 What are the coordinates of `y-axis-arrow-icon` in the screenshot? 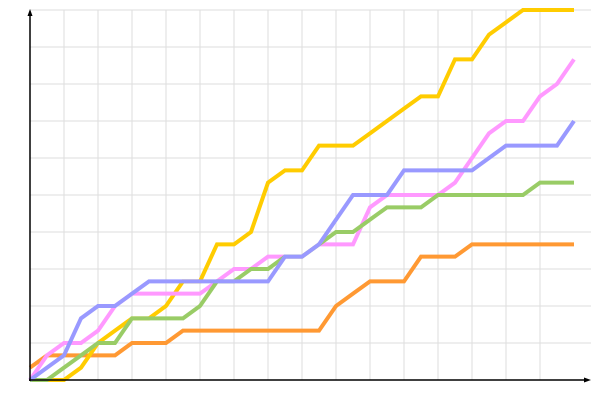 It's located at (30, 12).